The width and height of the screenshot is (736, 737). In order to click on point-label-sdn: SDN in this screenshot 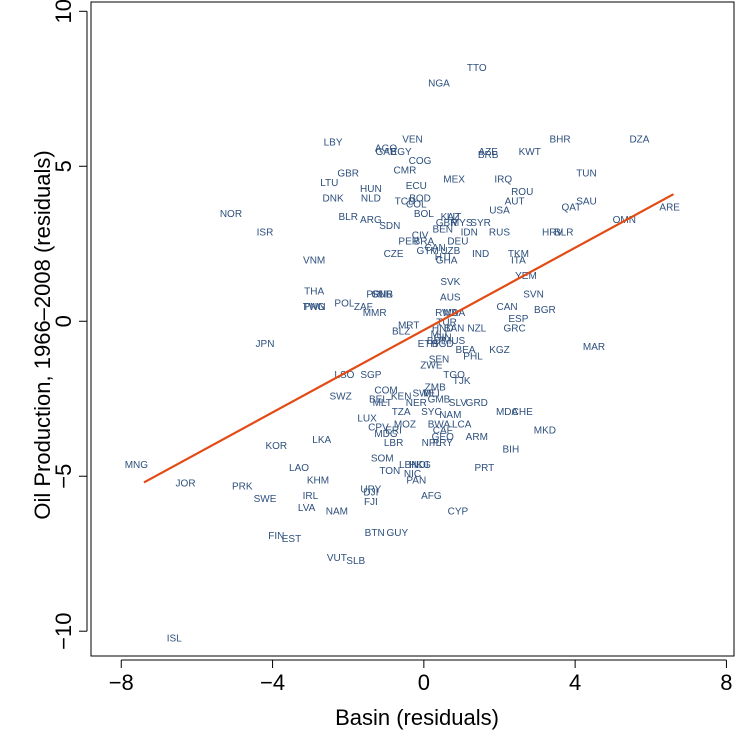, I will do `click(389, 226)`.